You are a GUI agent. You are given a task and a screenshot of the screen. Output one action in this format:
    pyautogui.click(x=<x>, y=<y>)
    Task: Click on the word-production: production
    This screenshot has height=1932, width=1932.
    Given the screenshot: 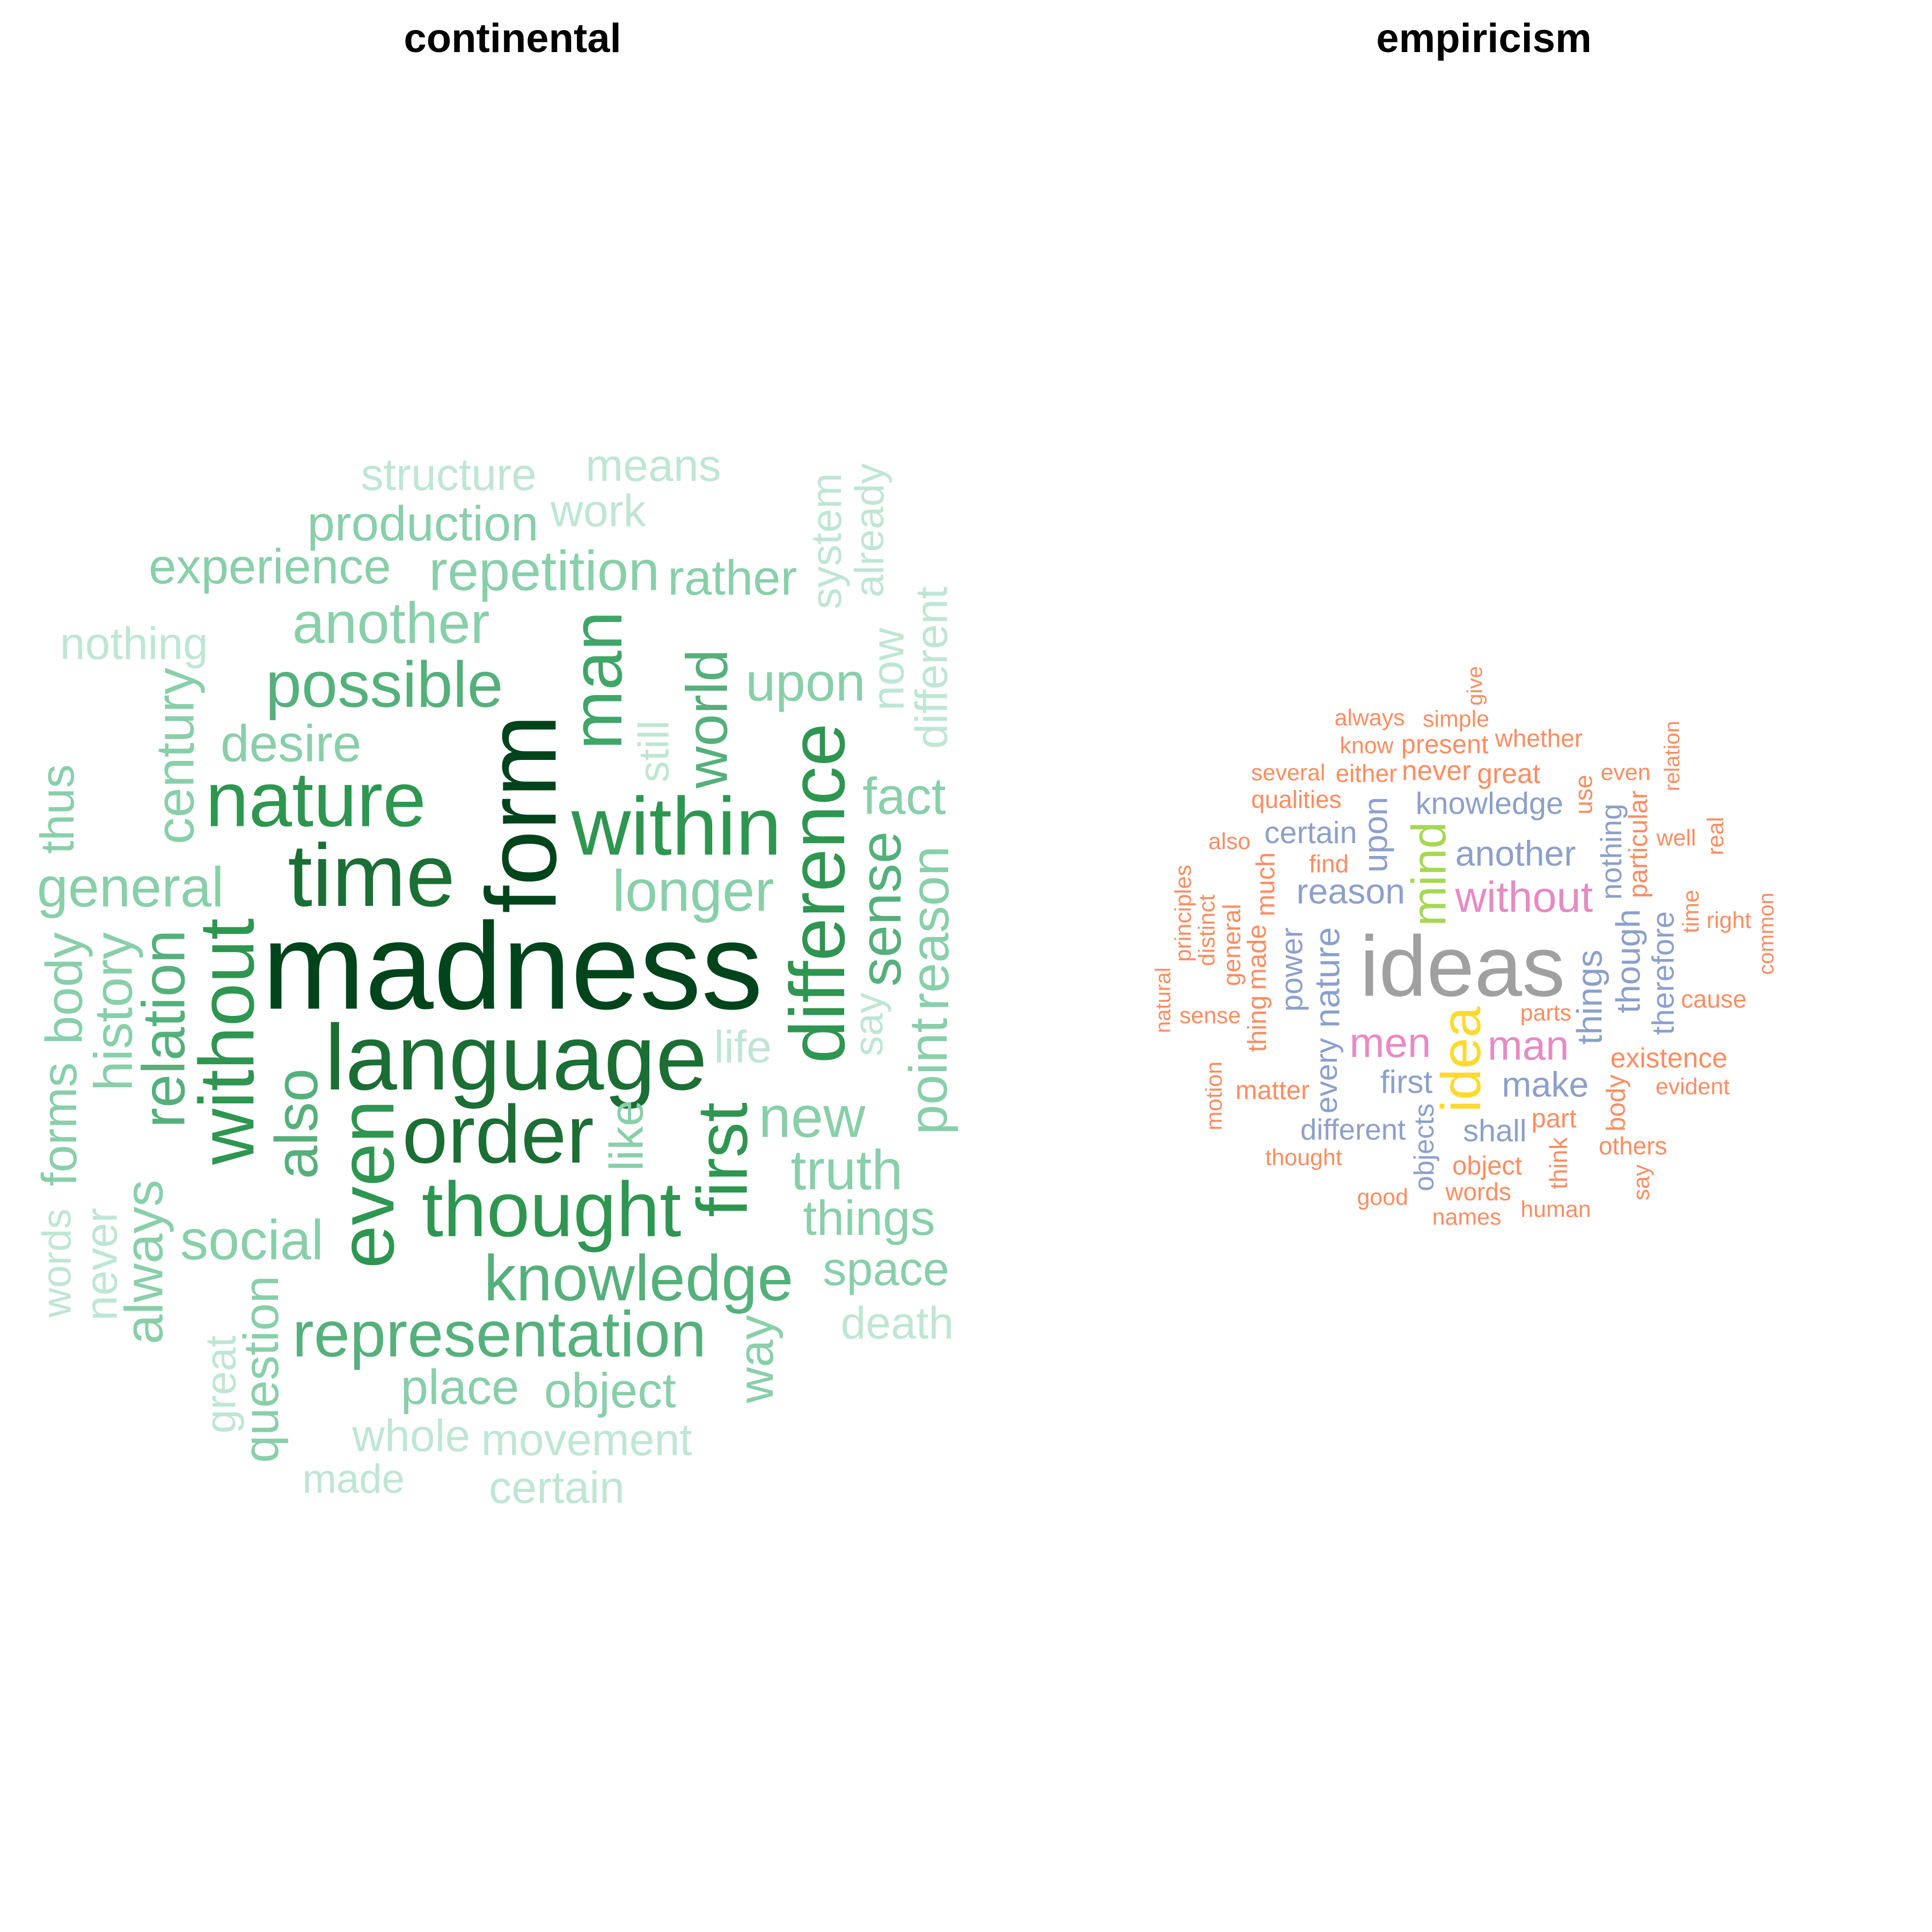 What is the action you would take?
    pyautogui.click(x=423, y=523)
    